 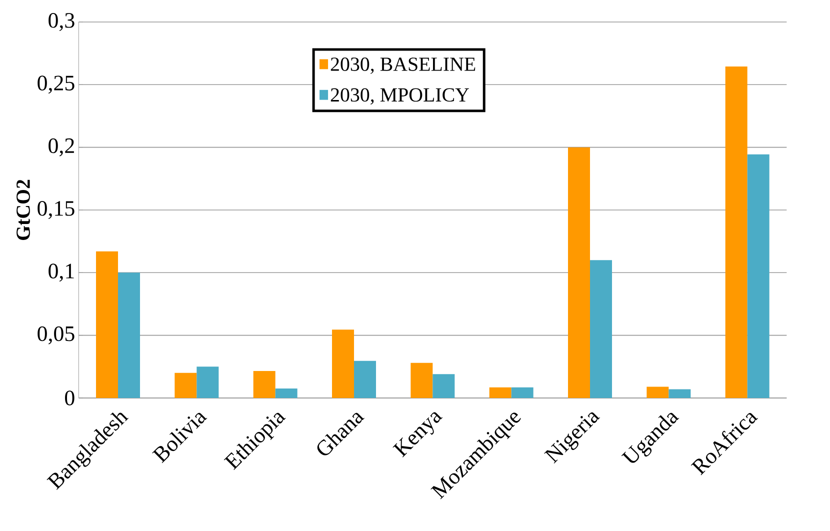 What do you see at coordinates (61, 273) in the screenshot?
I see `y-tick-label: 0,1` at bounding box center [61, 273].